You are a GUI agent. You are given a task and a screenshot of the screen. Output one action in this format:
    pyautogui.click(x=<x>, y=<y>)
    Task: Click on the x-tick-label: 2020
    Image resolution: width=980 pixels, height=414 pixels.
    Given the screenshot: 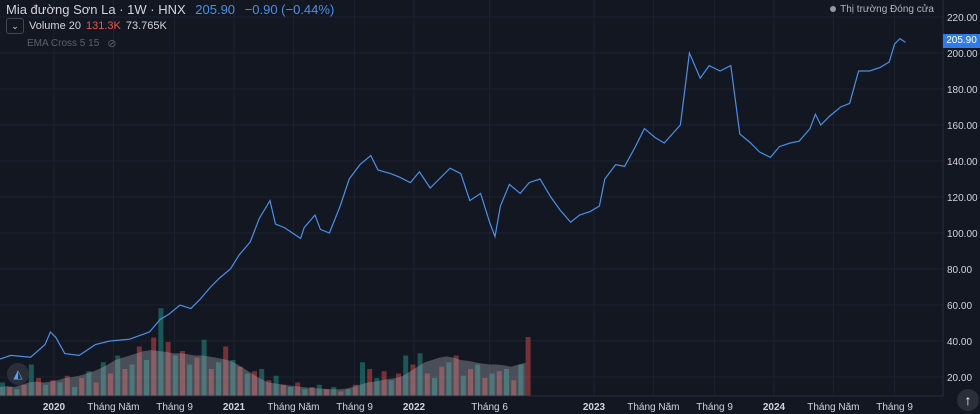 What is the action you would take?
    pyautogui.click(x=54, y=407)
    